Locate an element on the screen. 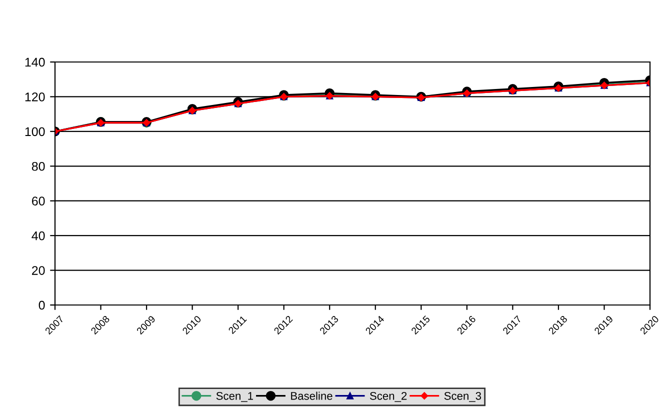 This screenshot has height=413, width=664. legend-label: Scen_2 is located at coordinates (388, 397).